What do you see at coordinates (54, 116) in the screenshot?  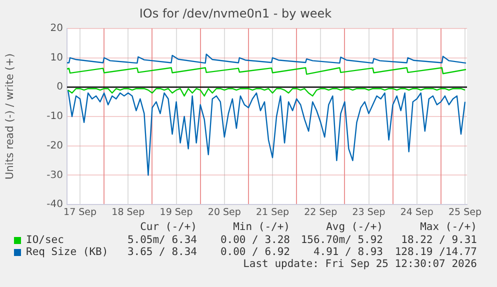 I see `y-tick-label: -10` at bounding box center [54, 116].